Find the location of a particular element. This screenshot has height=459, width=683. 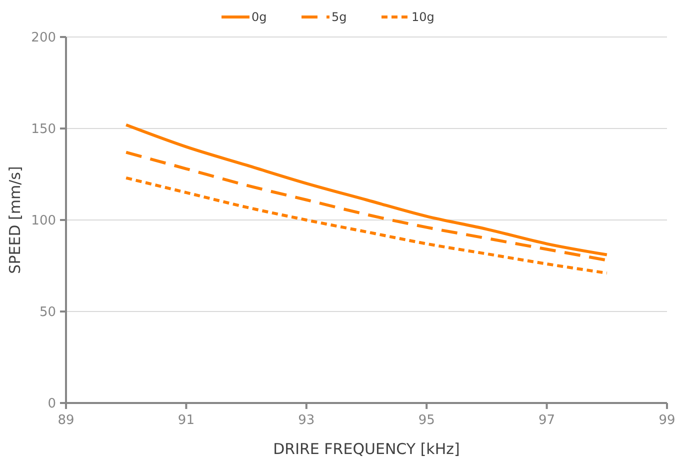

y-tick-label: 200 is located at coordinates (43, 38).